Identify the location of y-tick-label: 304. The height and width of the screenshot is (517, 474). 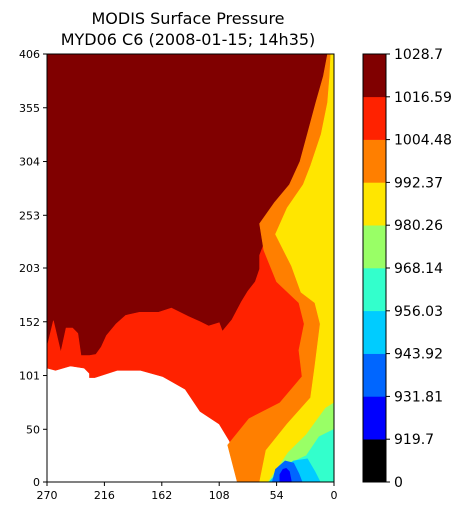
(29, 162).